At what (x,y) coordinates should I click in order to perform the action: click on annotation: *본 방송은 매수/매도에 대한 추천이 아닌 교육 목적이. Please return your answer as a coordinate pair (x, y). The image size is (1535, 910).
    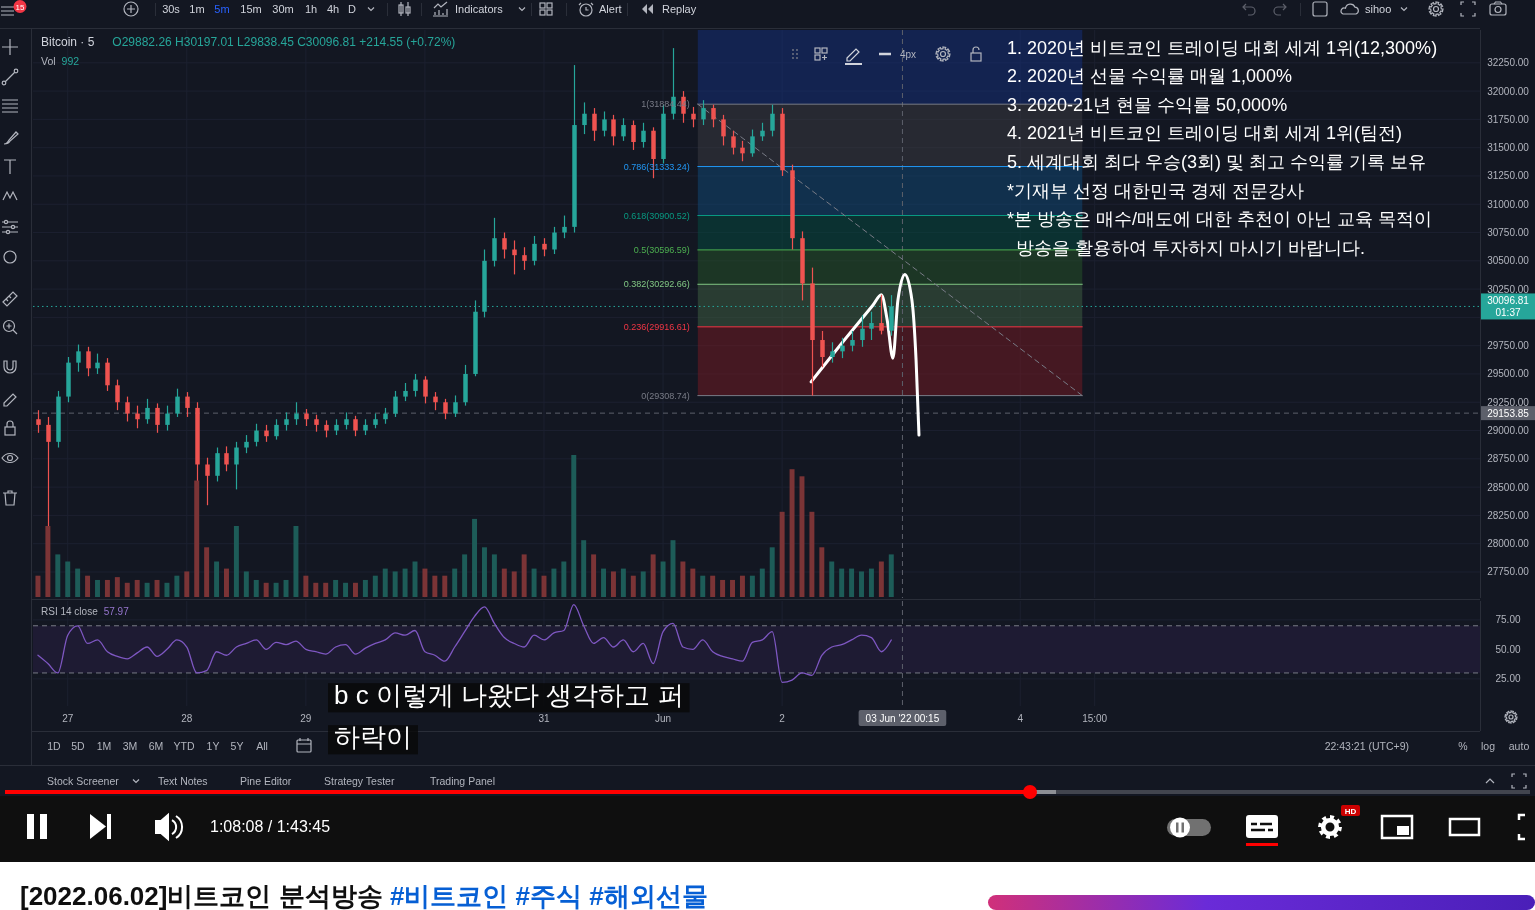
    Looking at the image, I should click on (1220, 219).